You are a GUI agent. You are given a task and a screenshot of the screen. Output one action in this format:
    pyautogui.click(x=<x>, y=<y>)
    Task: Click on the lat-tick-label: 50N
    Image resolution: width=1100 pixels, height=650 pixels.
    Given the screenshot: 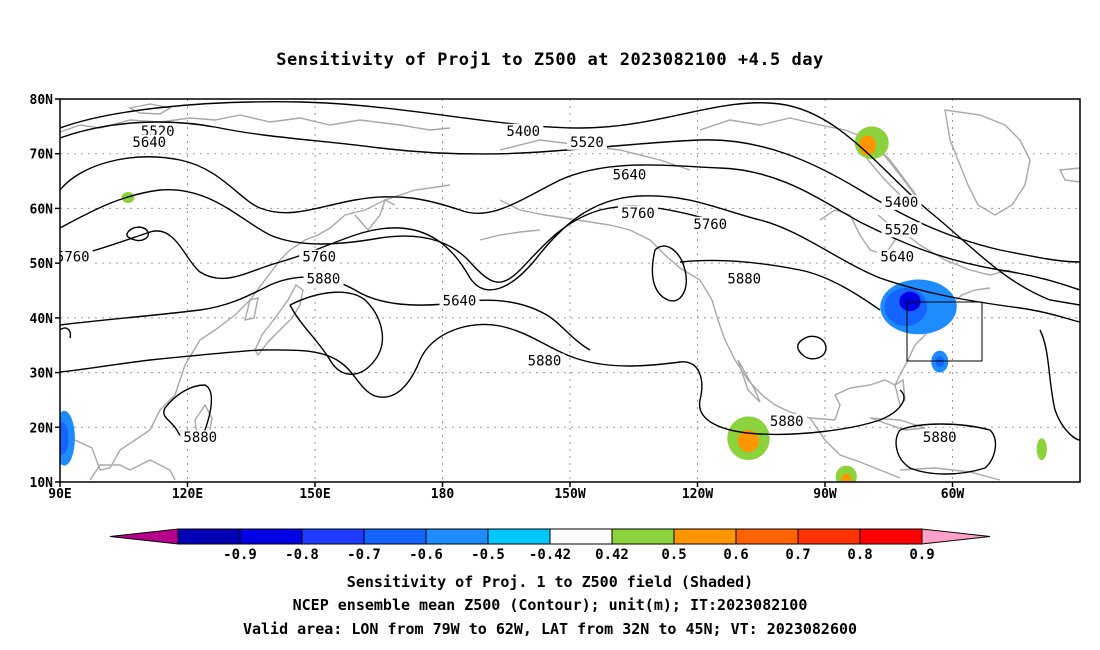 What is the action you would take?
    pyautogui.click(x=42, y=264)
    